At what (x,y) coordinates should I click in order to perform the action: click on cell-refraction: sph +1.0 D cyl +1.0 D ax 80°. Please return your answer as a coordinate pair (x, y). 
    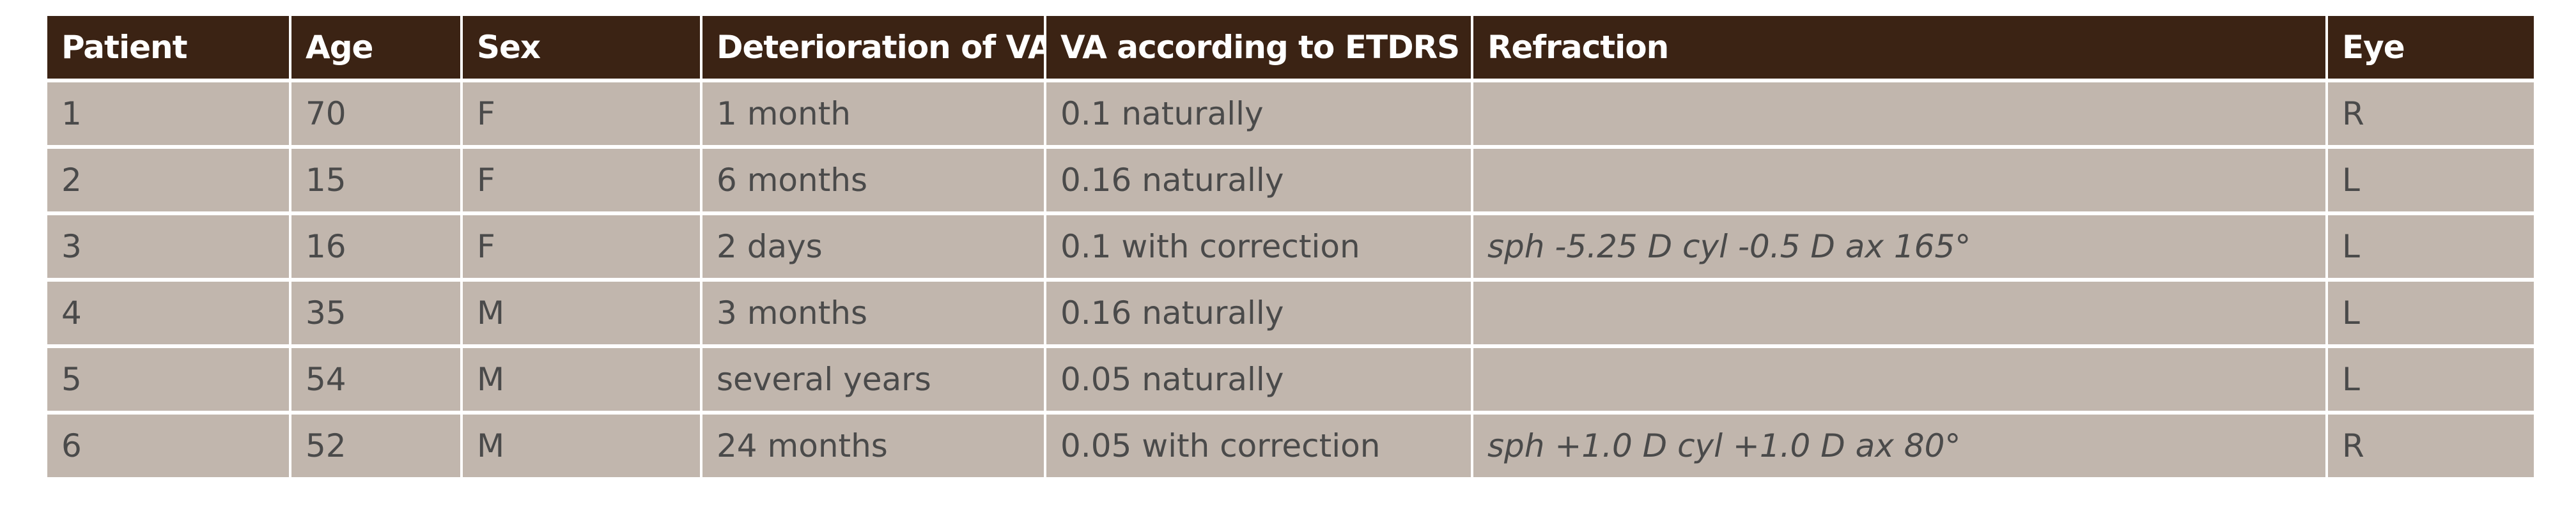
    Looking at the image, I should click on (1900, 444).